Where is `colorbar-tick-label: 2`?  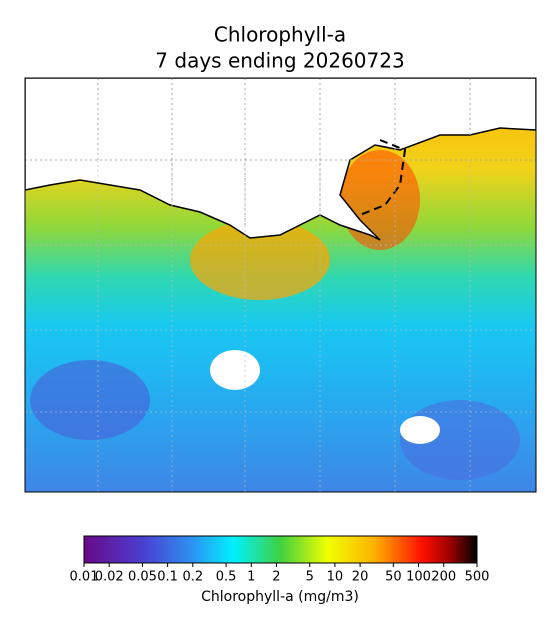 colorbar-tick-label: 2 is located at coordinates (276, 577).